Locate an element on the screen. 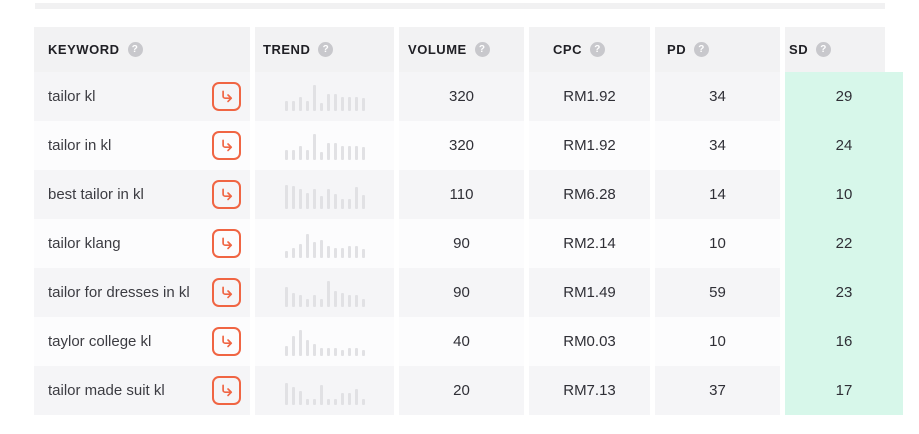  keyword-label: tailor made suit kl is located at coordinates (106, 390).